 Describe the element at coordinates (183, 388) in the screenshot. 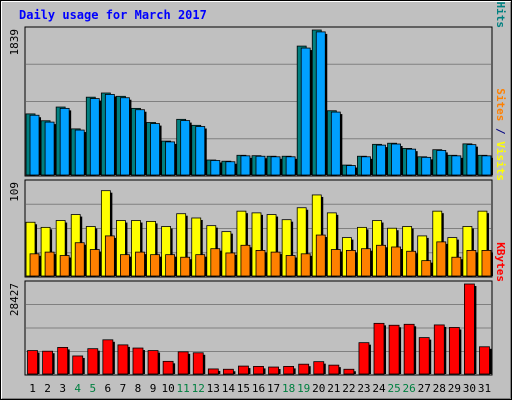

I see `x-tick-label: 11` at that location.